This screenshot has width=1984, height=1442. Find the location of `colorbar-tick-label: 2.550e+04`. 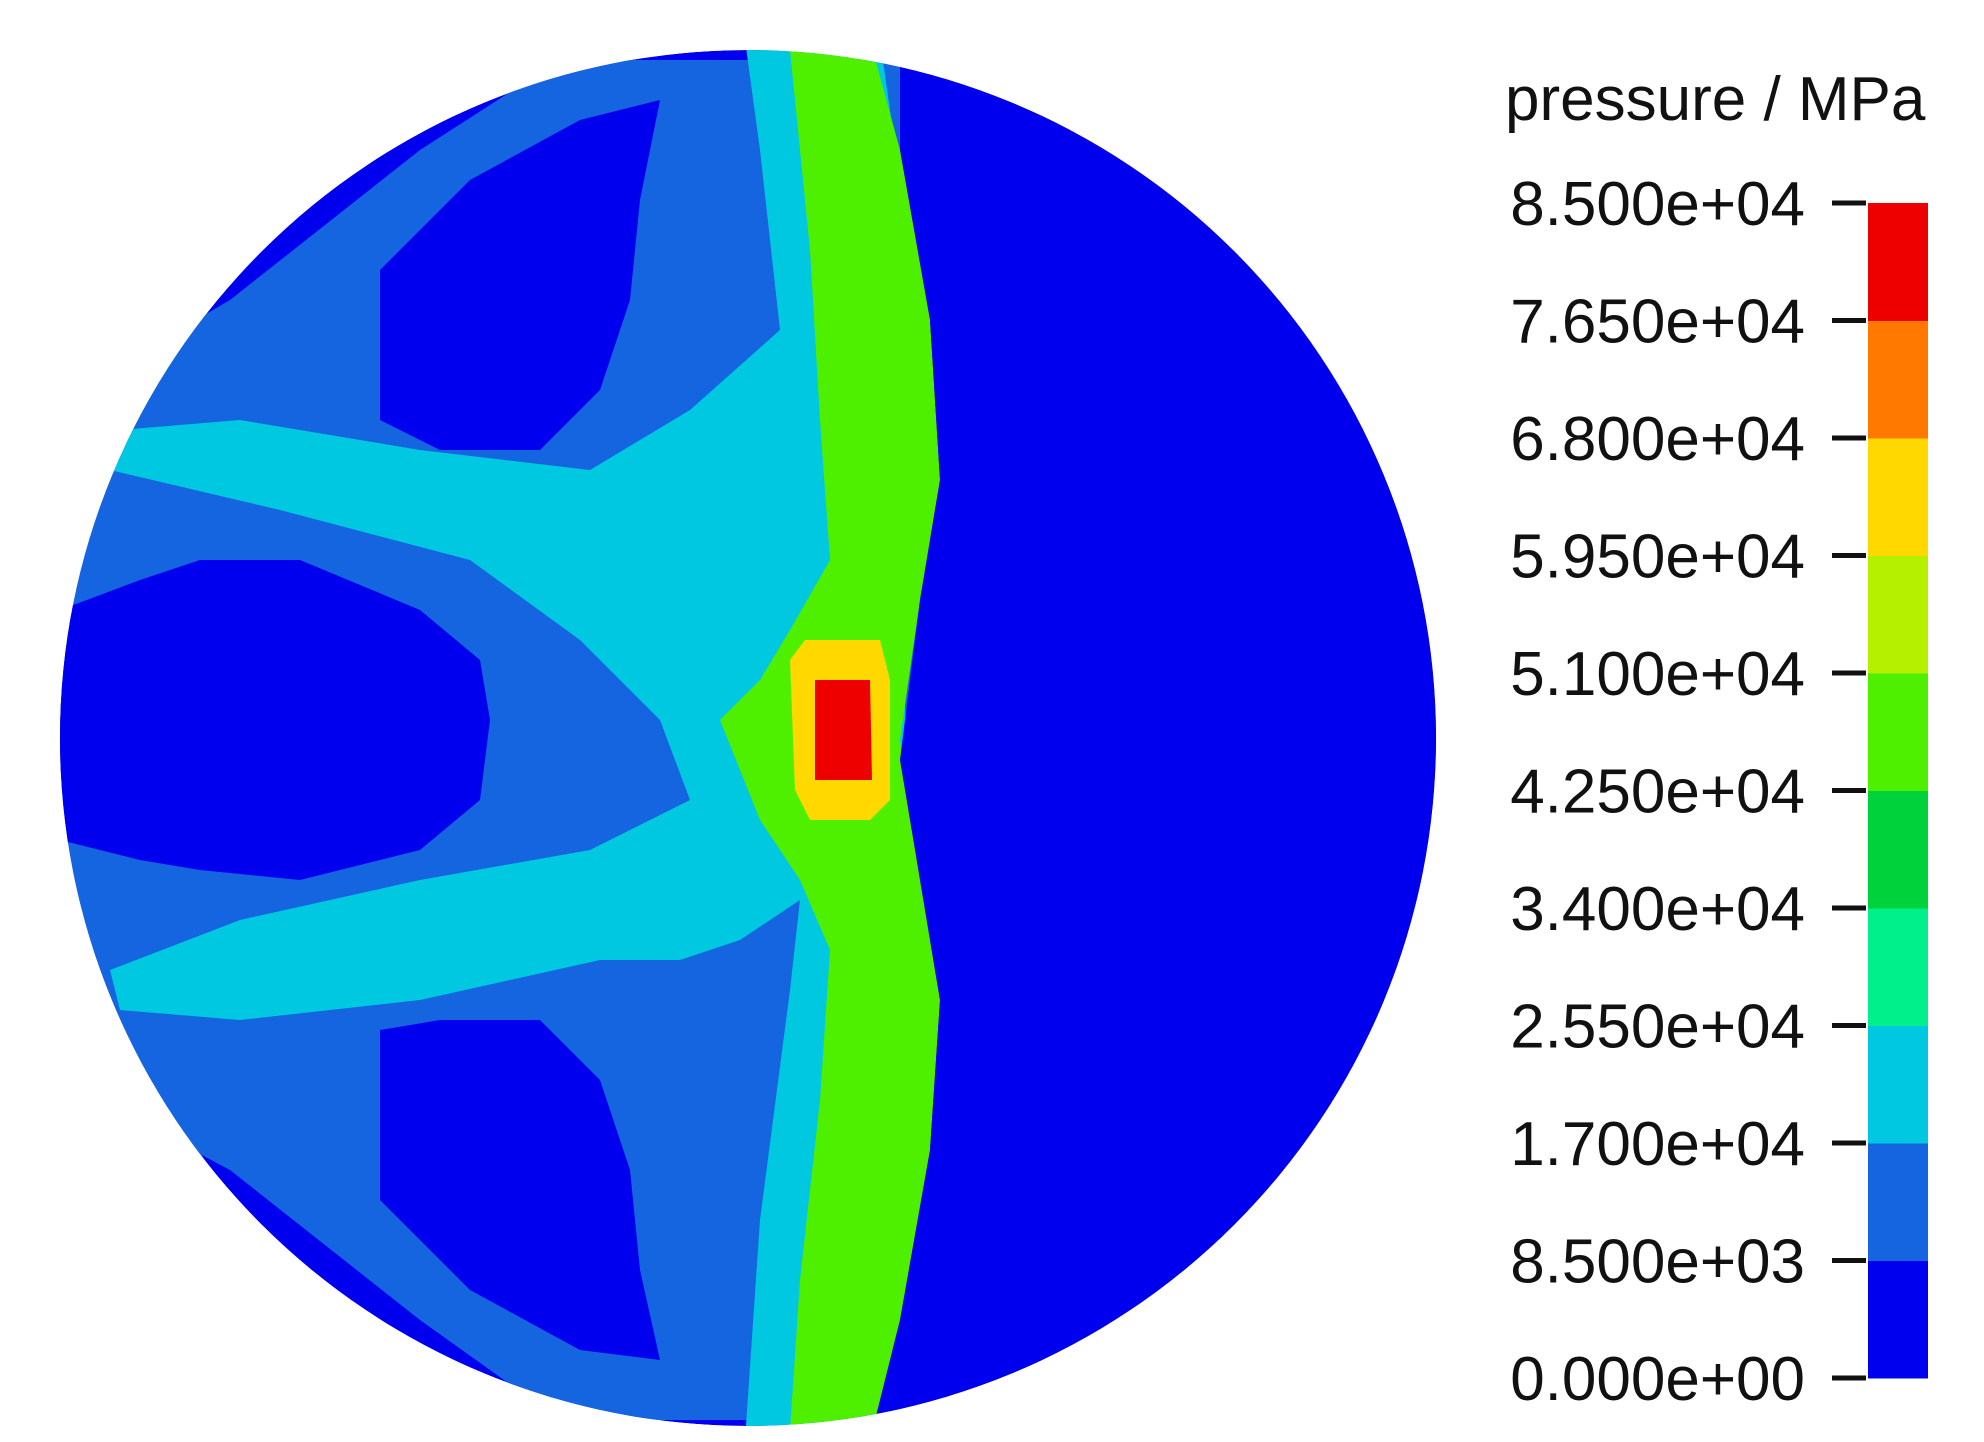

colorbar-tick-label: 2.550e+04 is located at coordinates (1657, 1027).